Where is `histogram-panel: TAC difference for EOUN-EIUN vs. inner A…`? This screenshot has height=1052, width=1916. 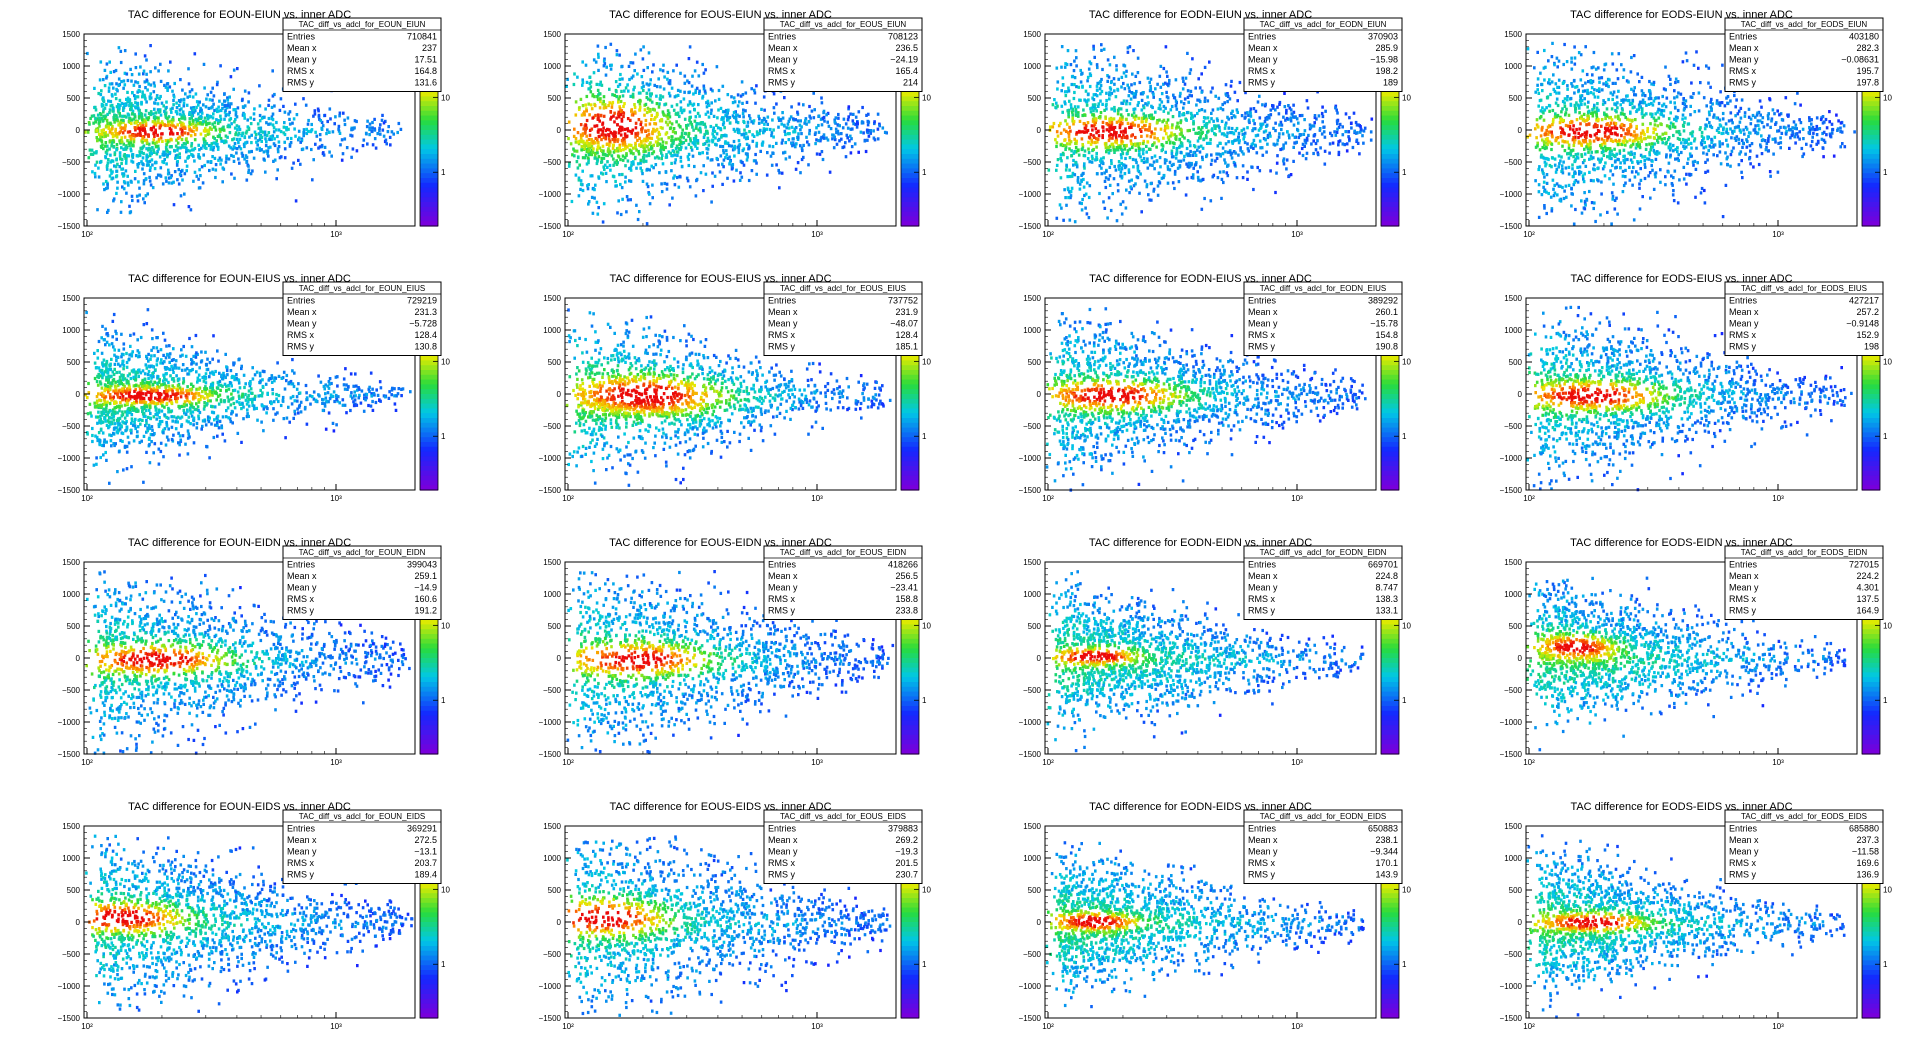 histogram-panel: TAC difference for EOUN-EIUN vs. inner A… is located at coordinates (254, 124).